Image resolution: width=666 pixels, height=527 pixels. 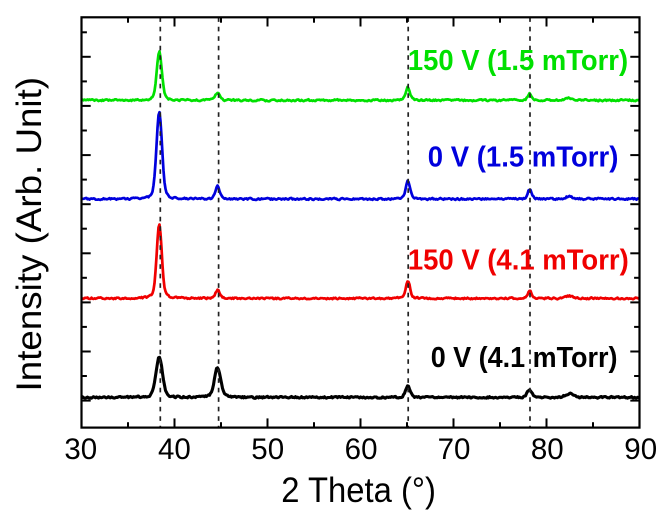 What do you see at coordinates (80, 449) in the screenshot?
I see `svg-text: 30` at bounding box center [80, 449].